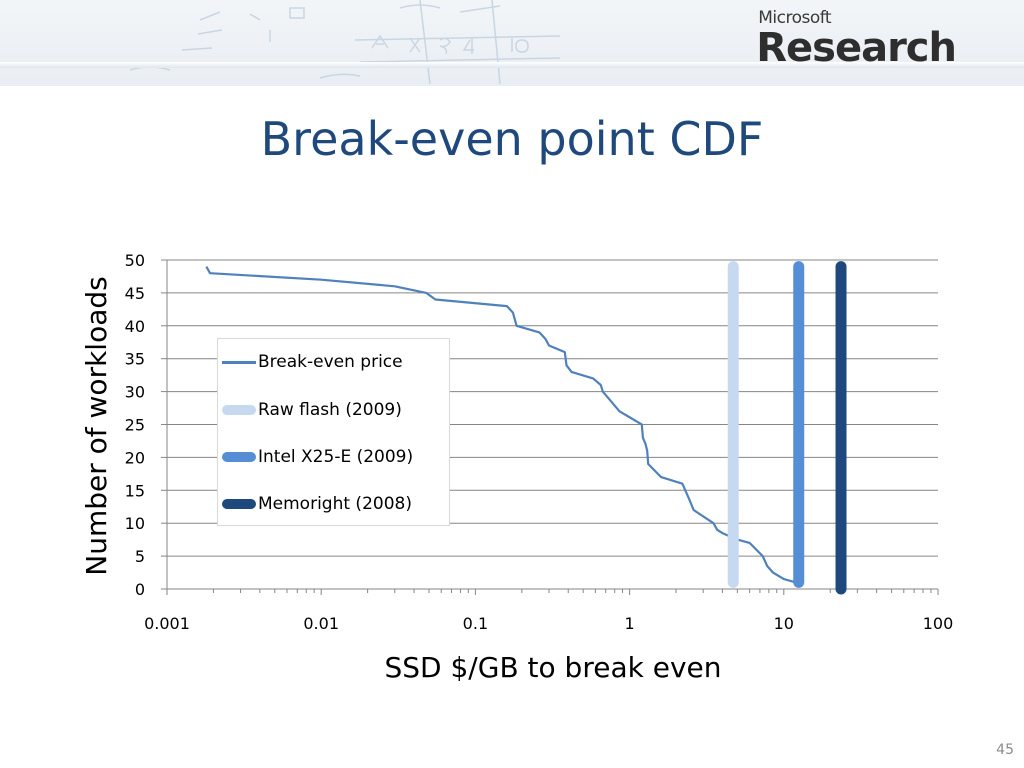 The image size is (1024, 768). What do you see at coordinates (140, 589) in the screenshot?
I see `y-tick-label: 0` at bounding box center [140, 589].